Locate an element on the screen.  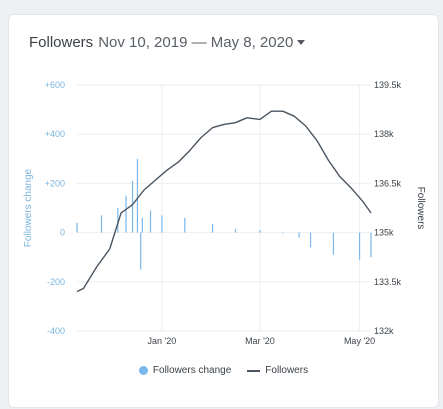
left-tick-label: +400 is located at coordinates (55, 134).